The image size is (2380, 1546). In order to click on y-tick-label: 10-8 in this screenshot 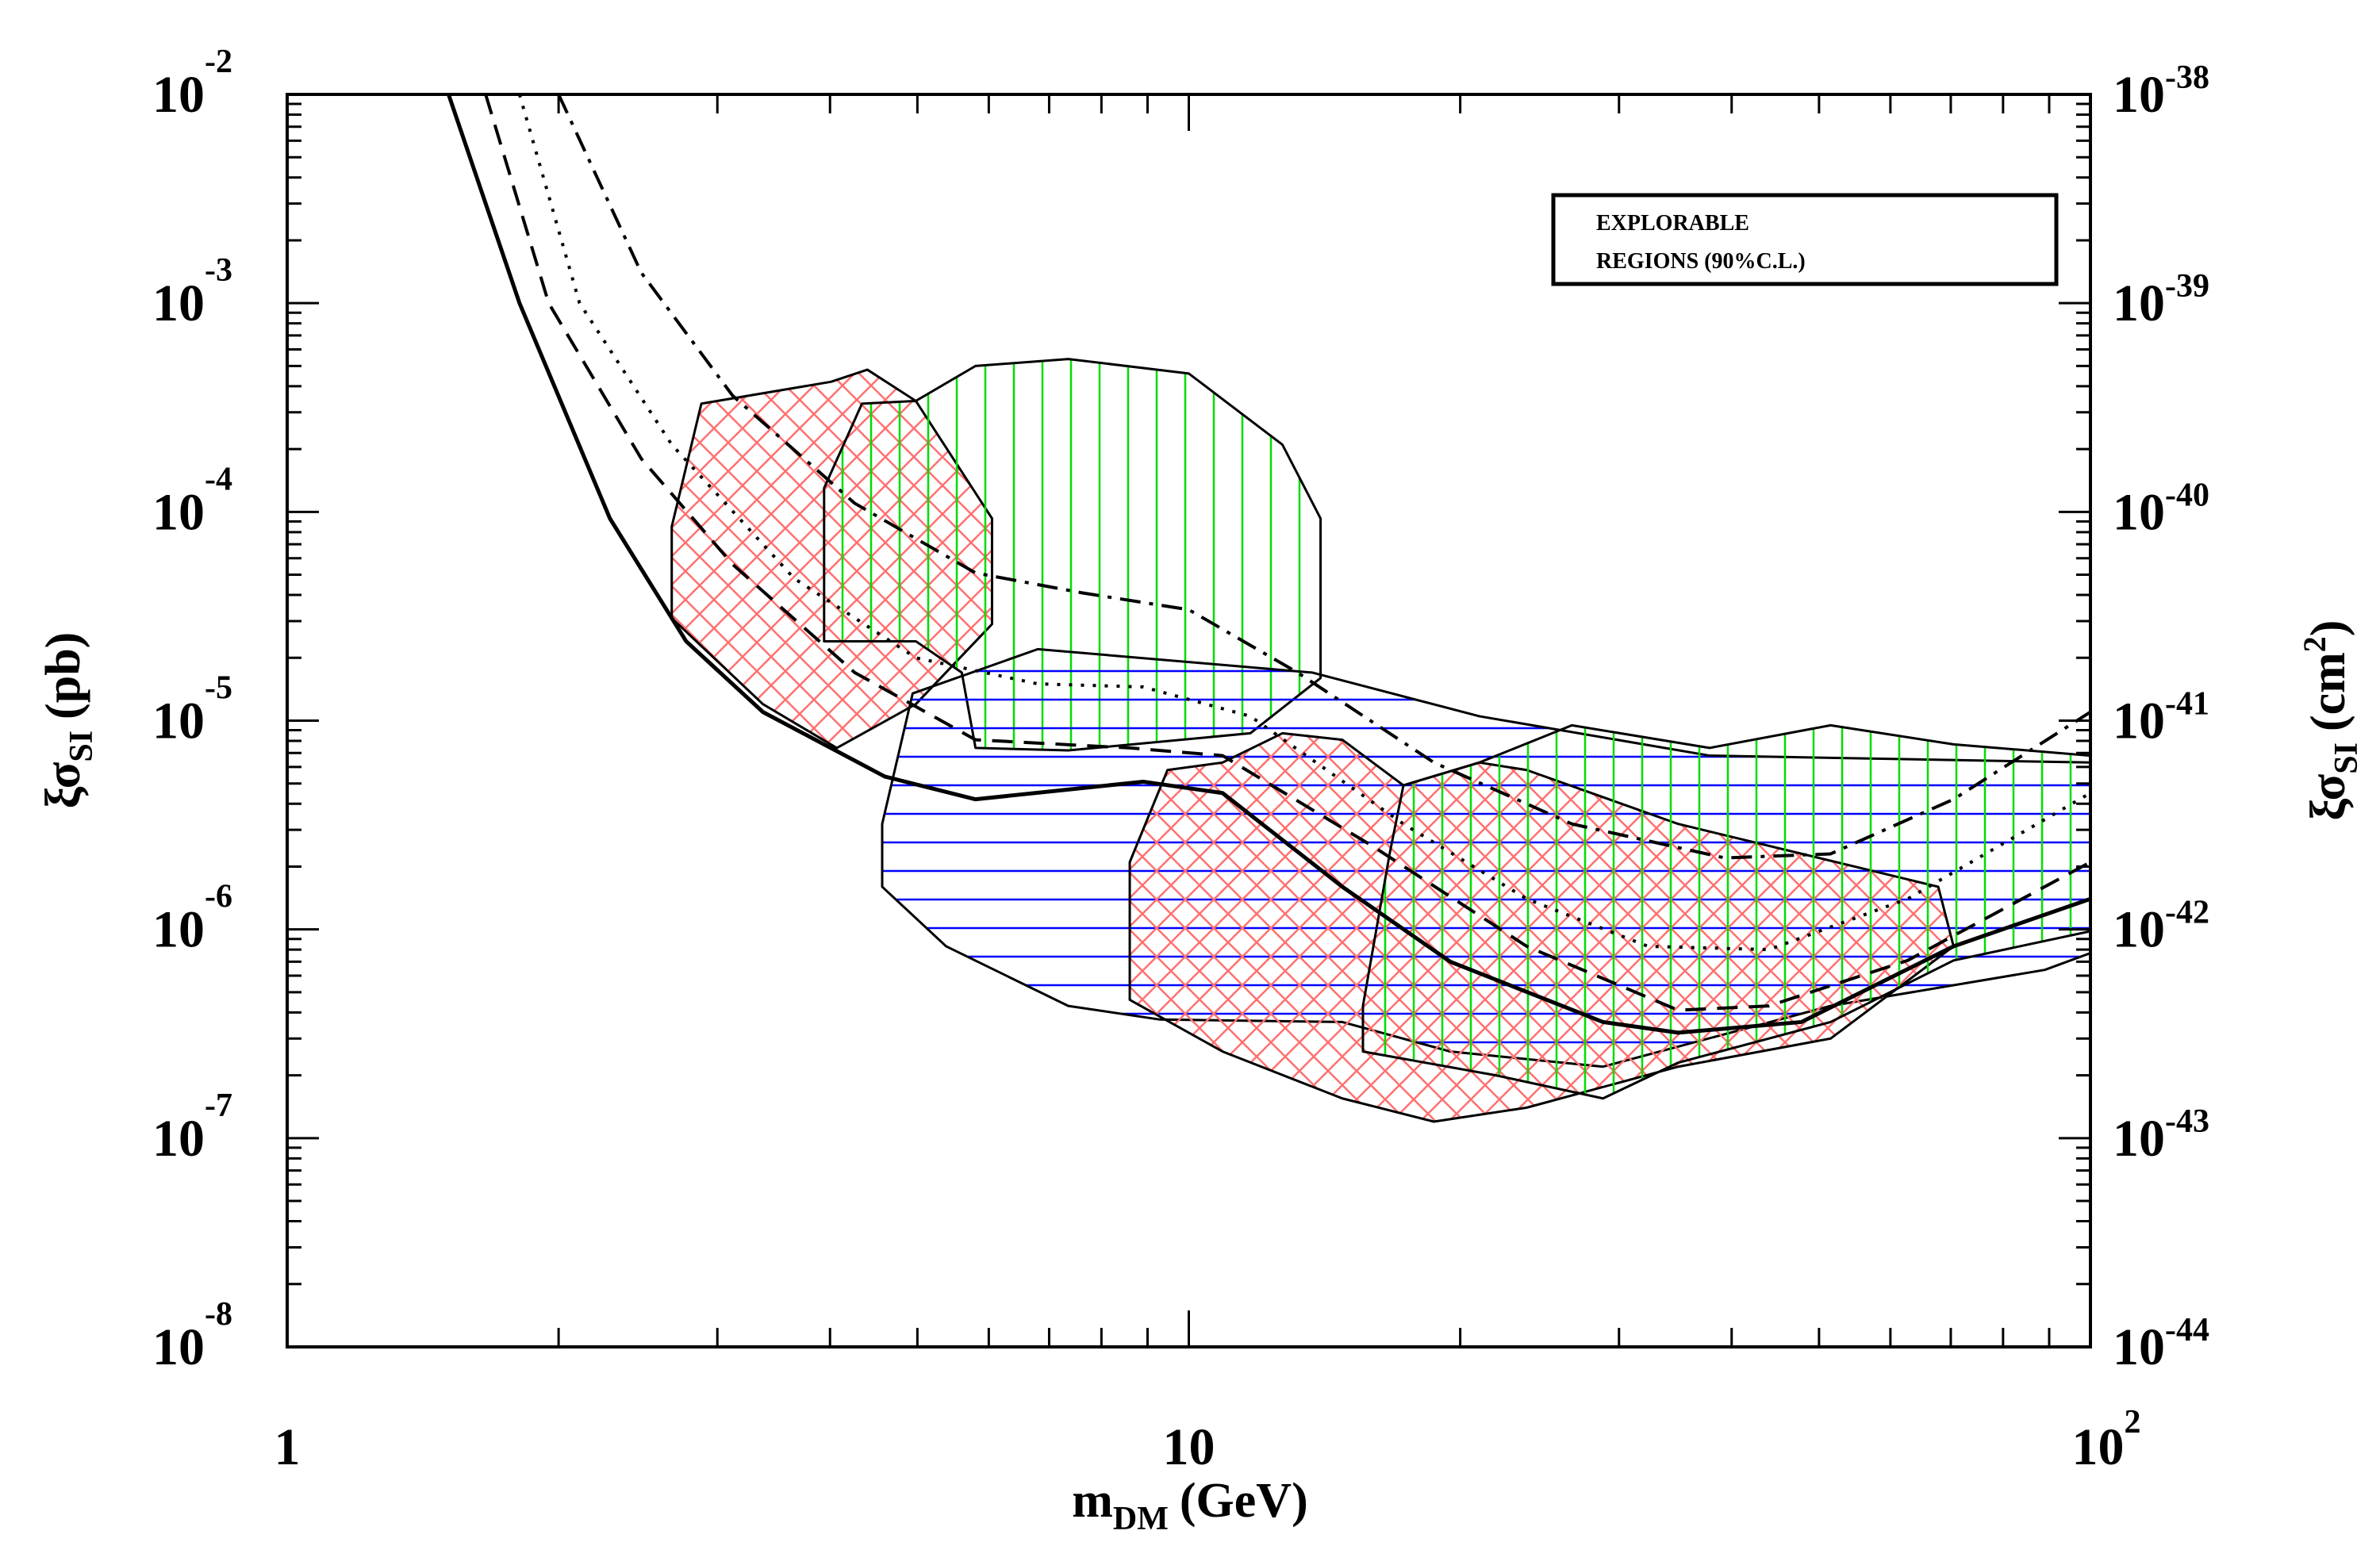, I will do `click(192, 1336)`.